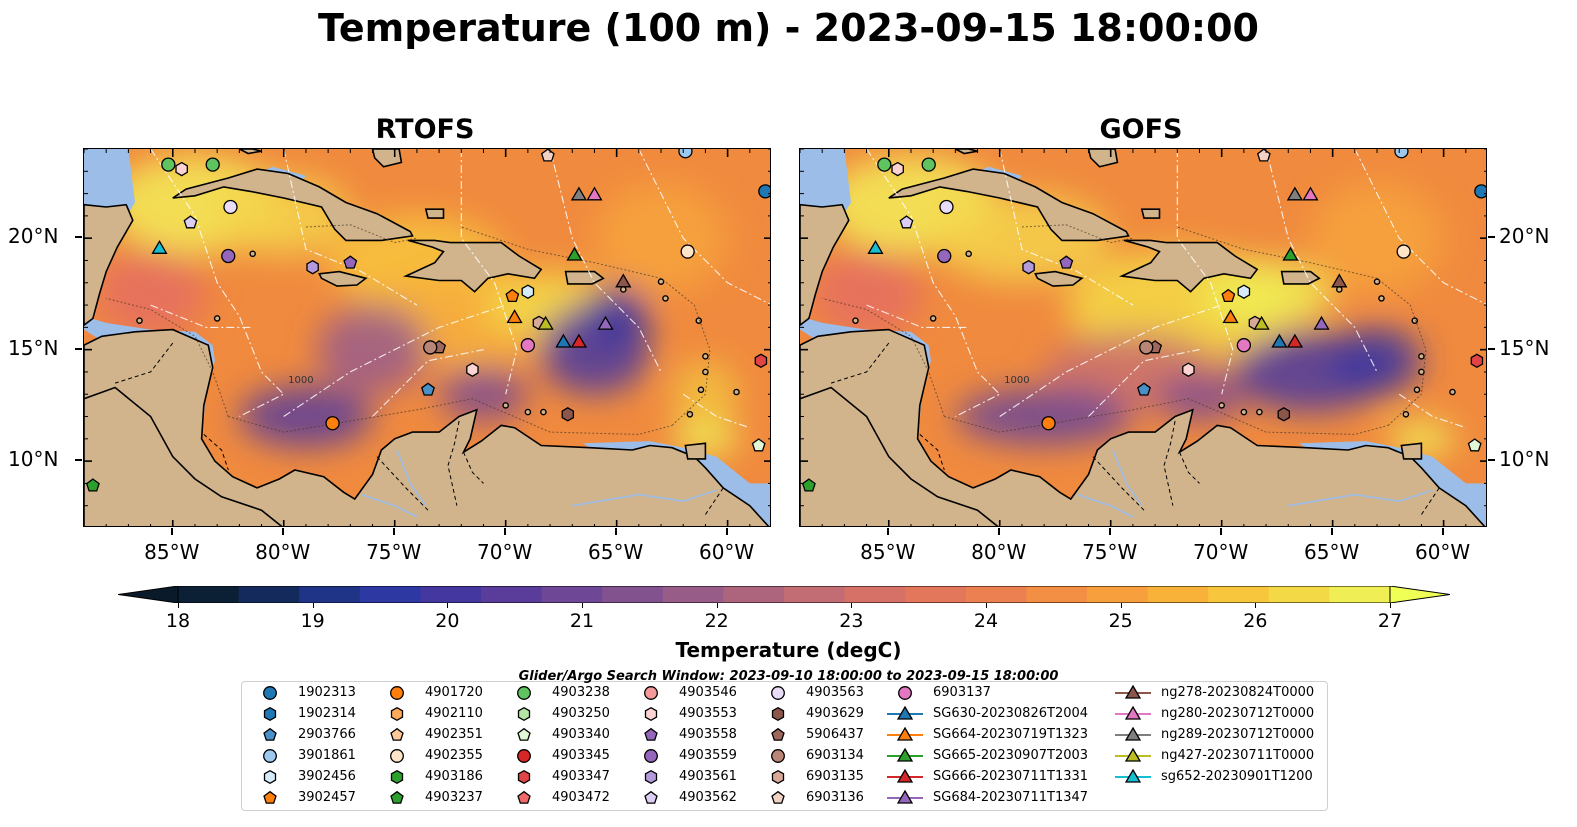  I want to click on cuba-land, so click(293, 205).